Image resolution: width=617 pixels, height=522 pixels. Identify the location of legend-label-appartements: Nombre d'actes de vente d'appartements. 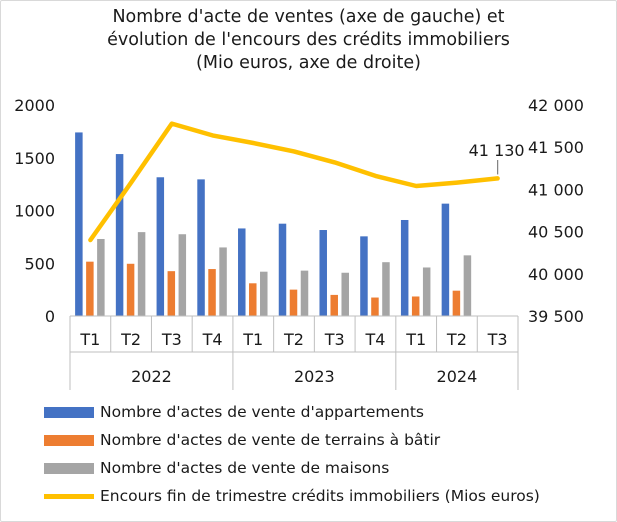
(262, 412).